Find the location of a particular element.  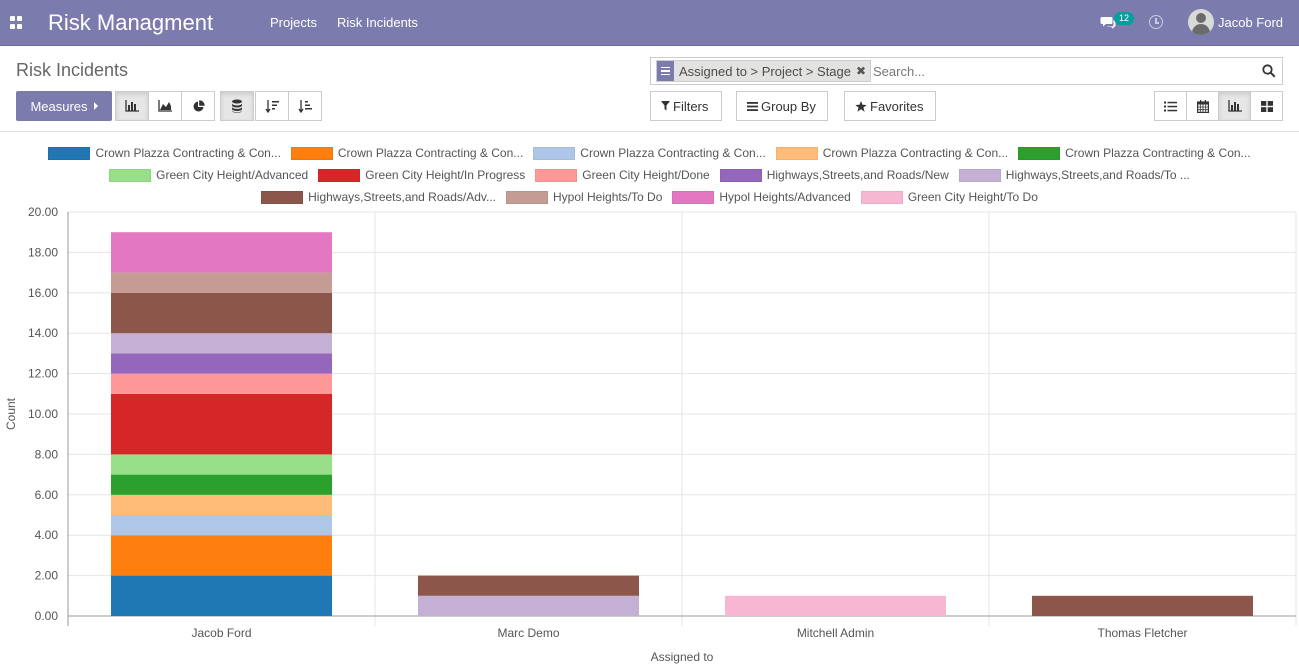

x-tick-label: Mitchell Admin is located at coordinates (835, 633).